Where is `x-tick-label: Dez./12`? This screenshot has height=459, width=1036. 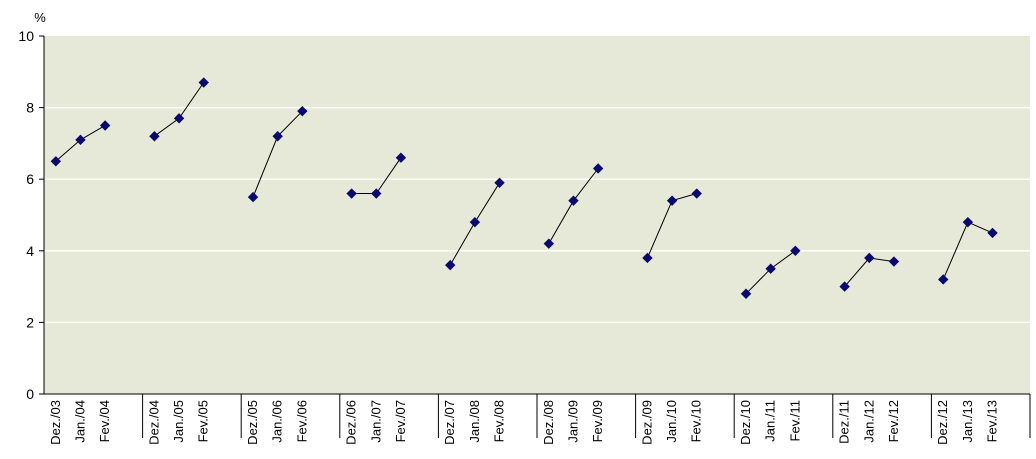 x-tick-label: Dez./12 is located at coordinates (942, 422).